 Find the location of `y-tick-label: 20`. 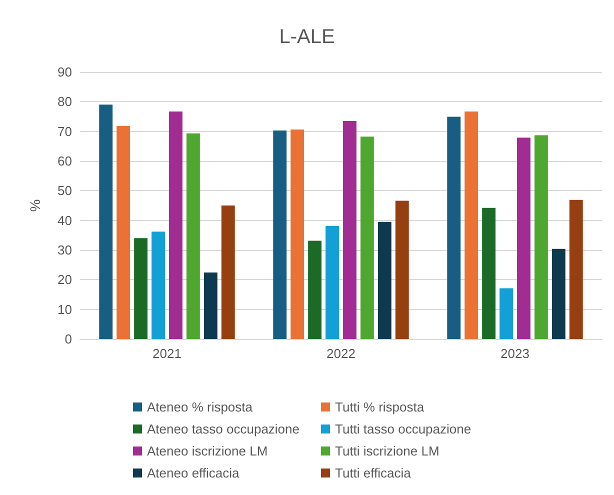

y-tick-label: 20 is located at coordinates (65, 280).